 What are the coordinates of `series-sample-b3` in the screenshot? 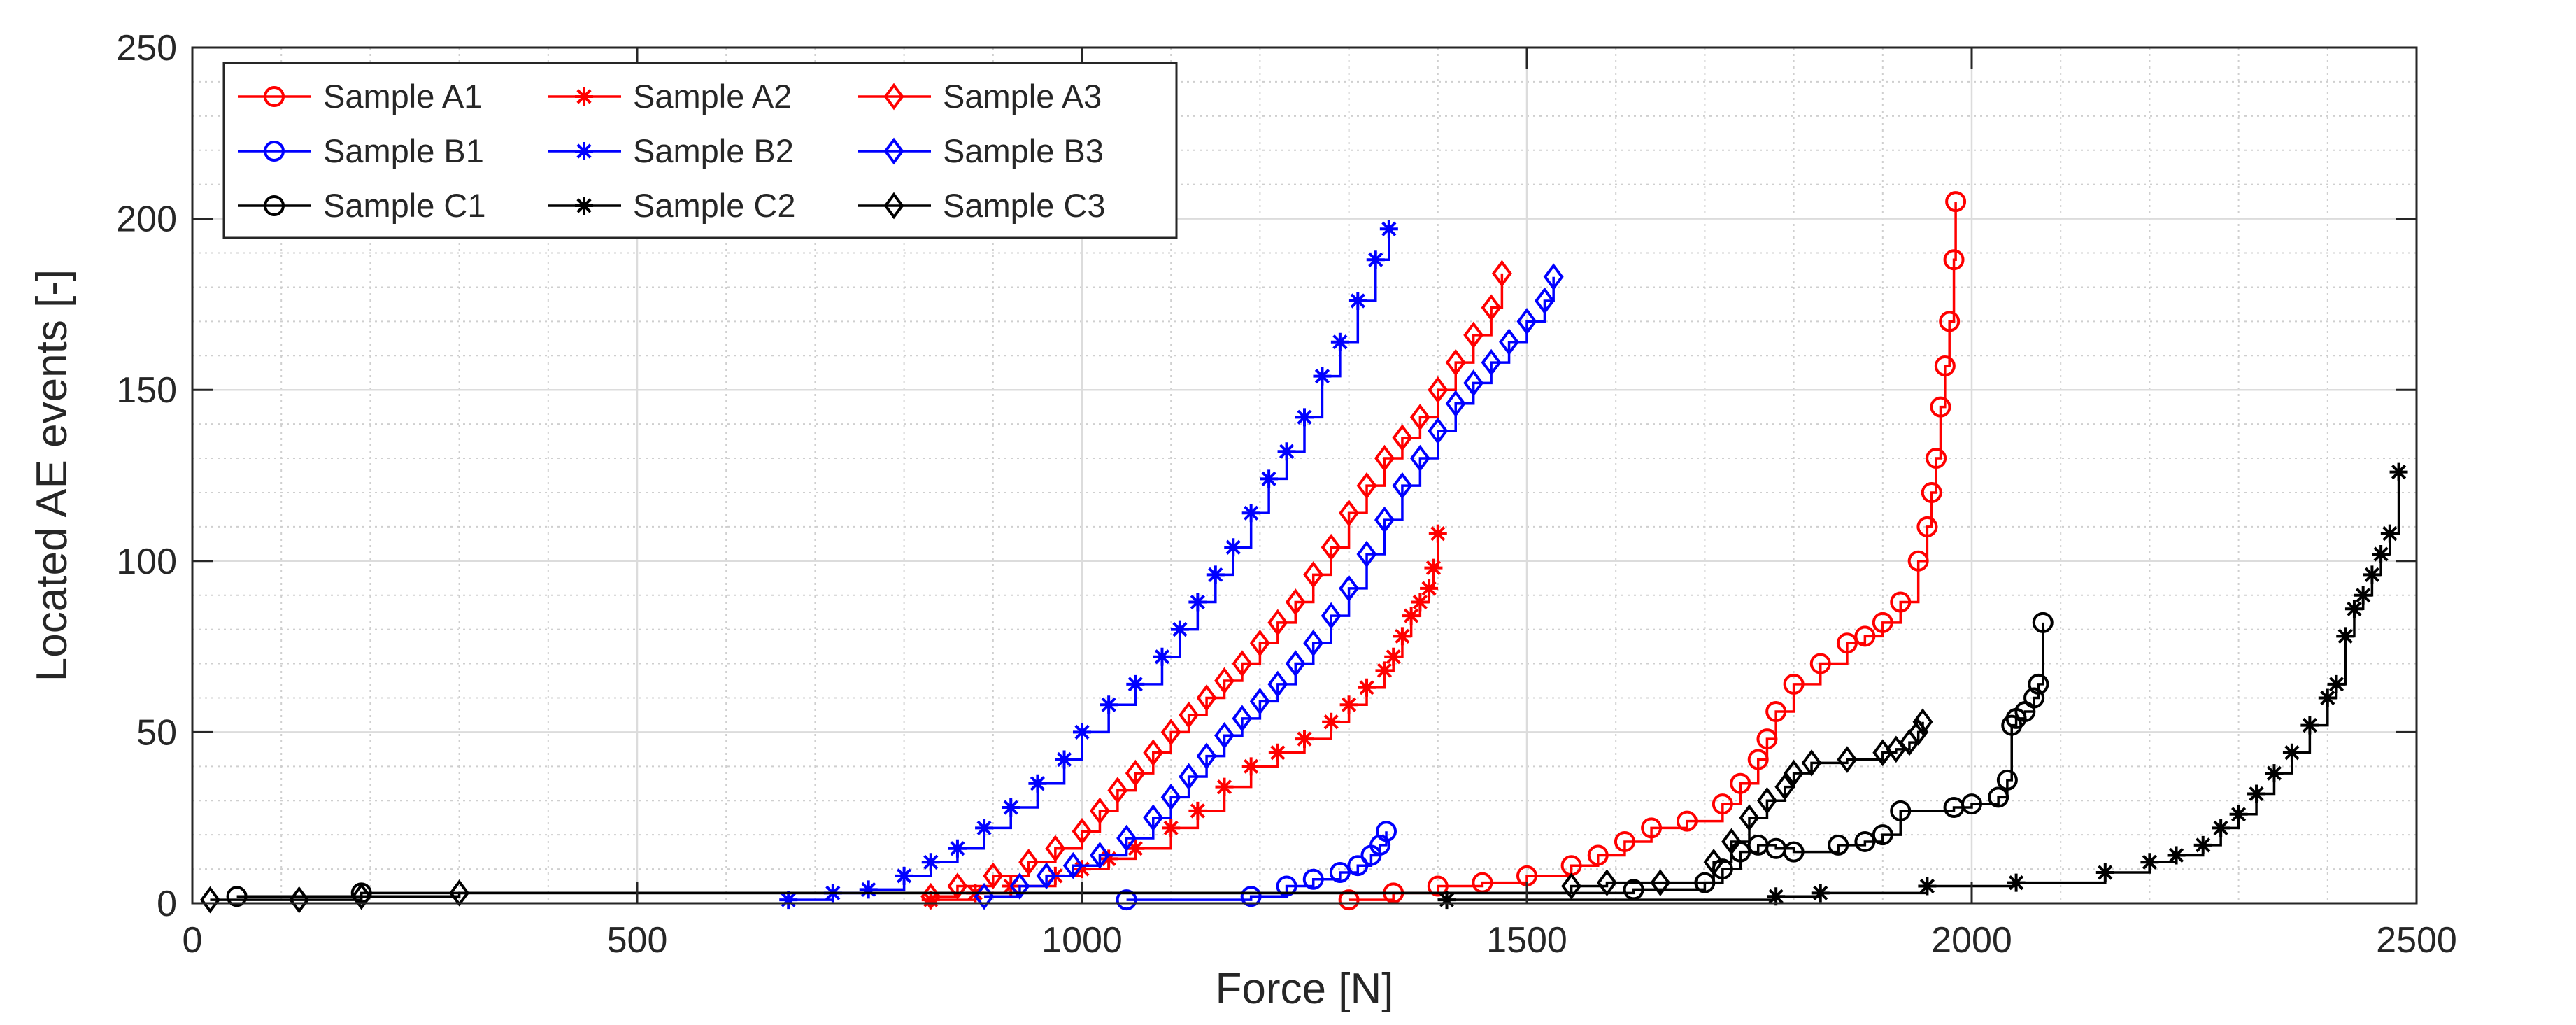 It's located at (1269, 586).